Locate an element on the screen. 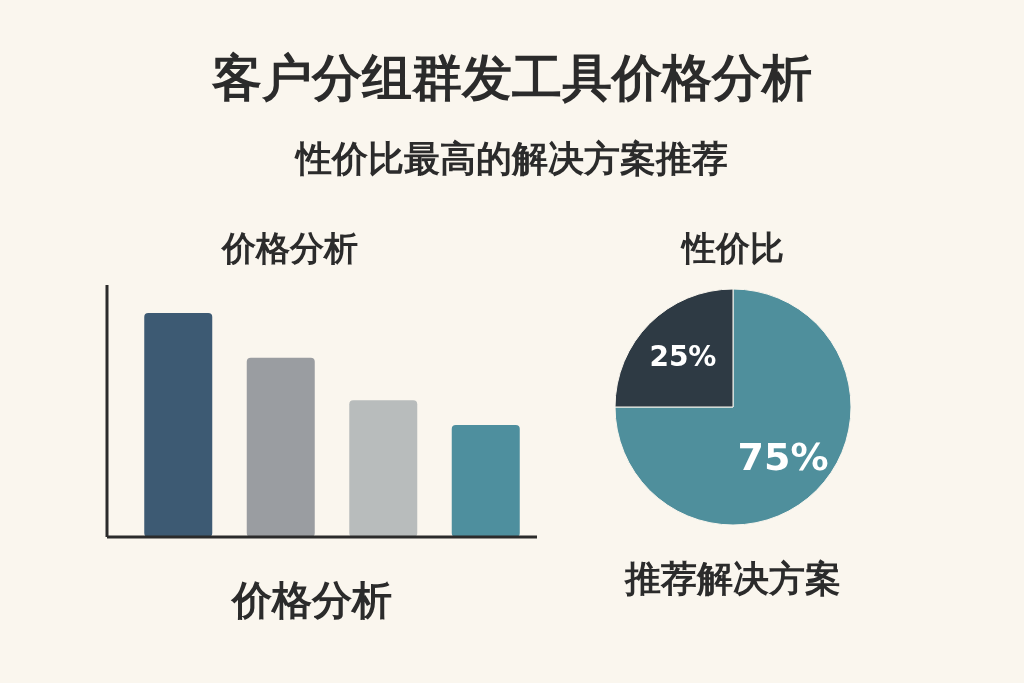  chart-title: 性价比 is located at coordinates (732, 248).